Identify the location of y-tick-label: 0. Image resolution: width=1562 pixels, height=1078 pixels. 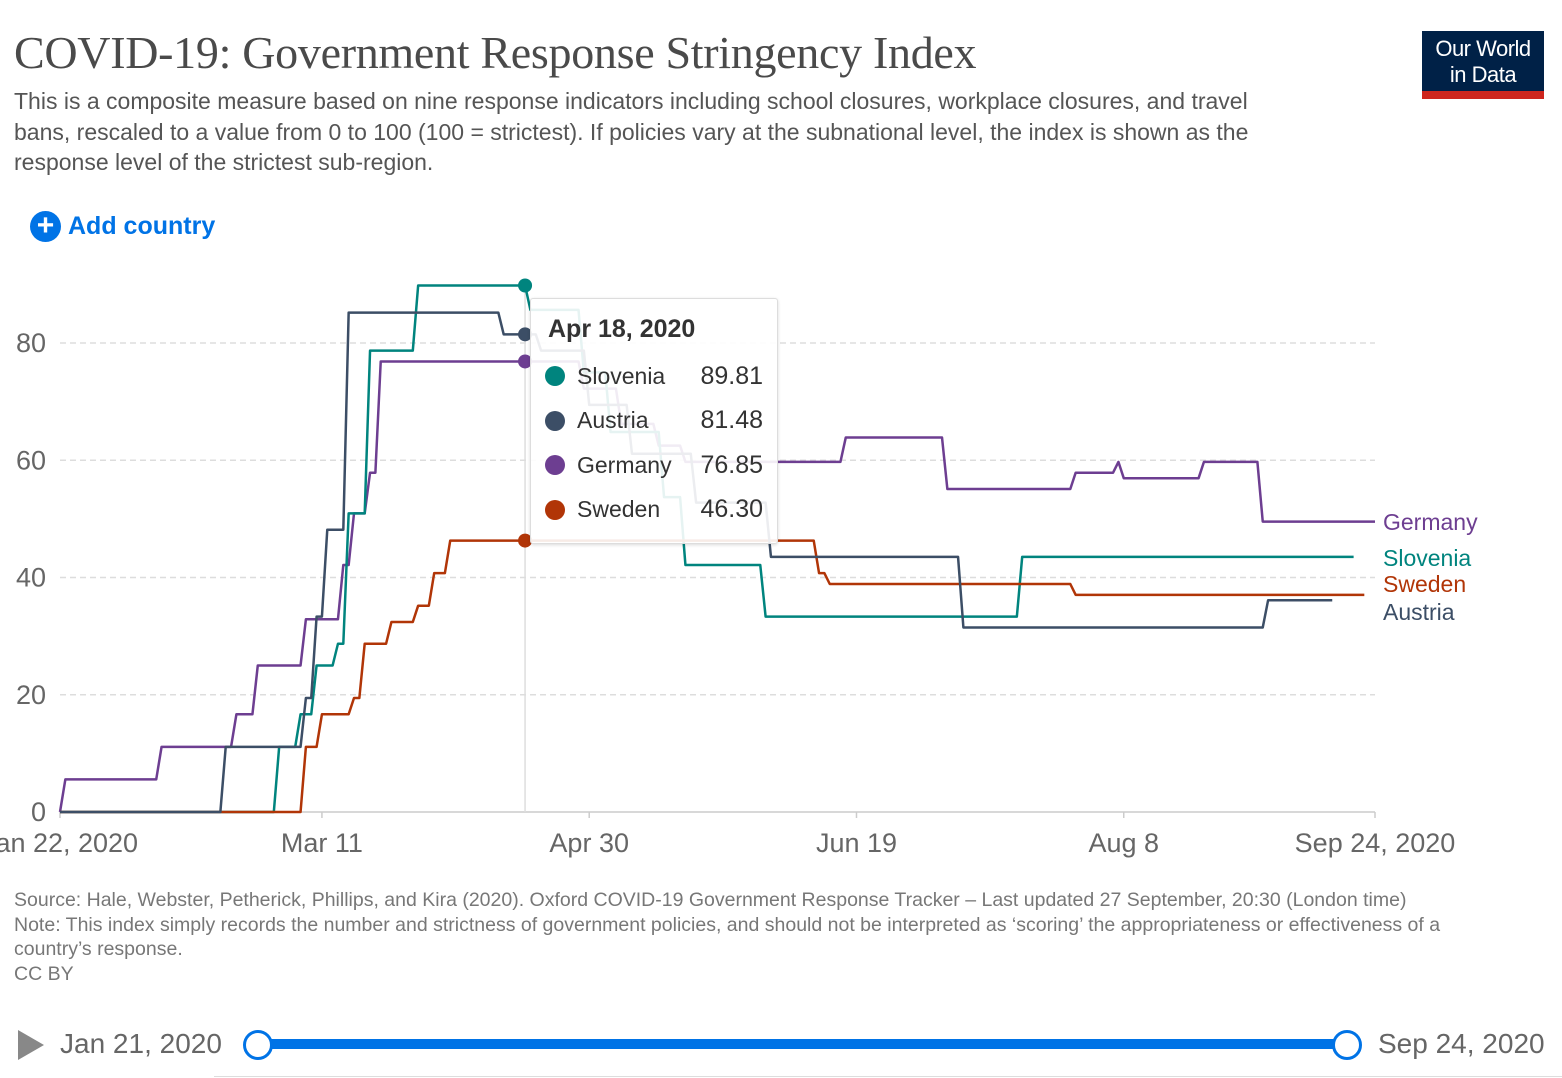
(38, 812).